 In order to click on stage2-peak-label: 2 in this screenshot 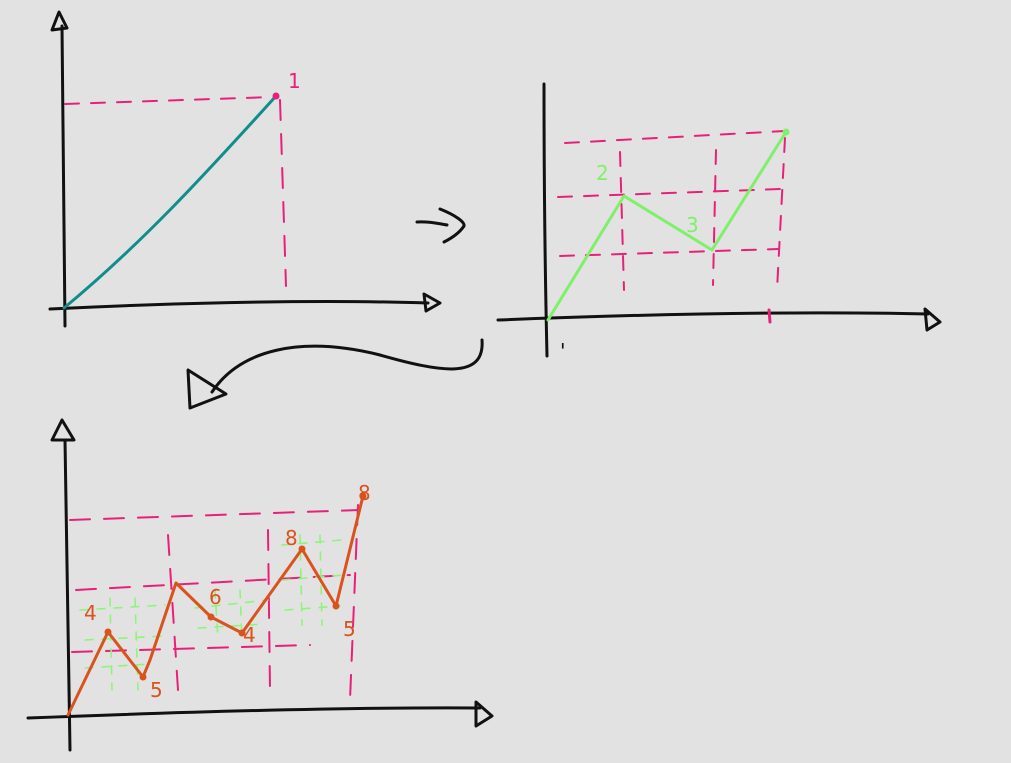, I will do `click(602, 173)`.